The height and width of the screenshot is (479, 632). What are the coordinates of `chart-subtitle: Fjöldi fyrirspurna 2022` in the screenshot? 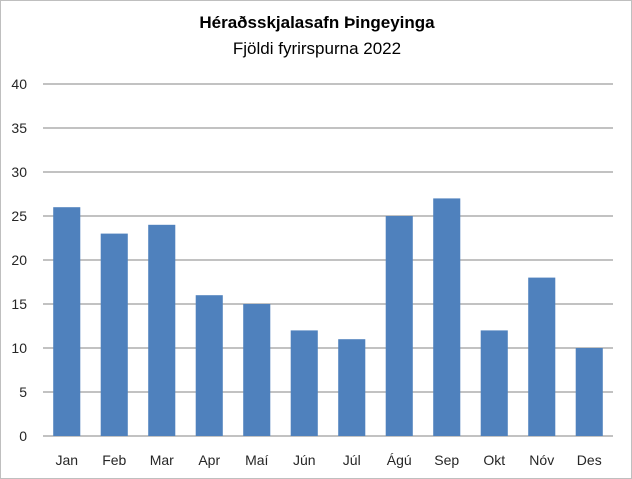 It's located at (317, 48).